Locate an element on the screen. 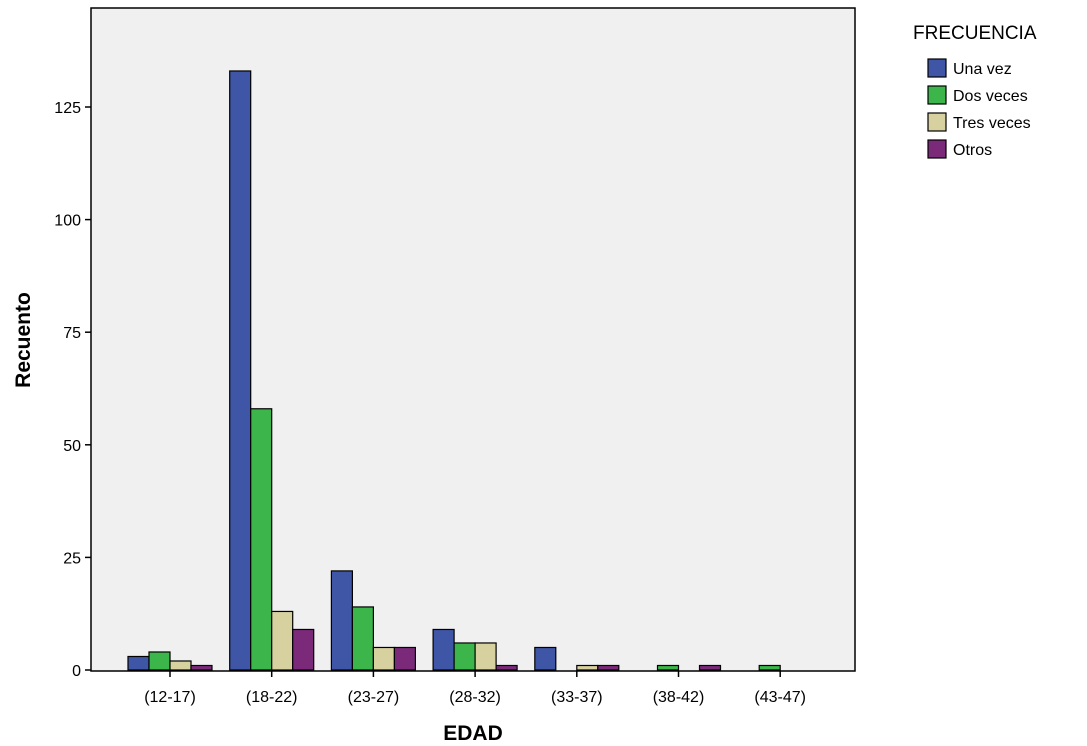  y-tick-label: 25 is located at coordinates (72, 558).